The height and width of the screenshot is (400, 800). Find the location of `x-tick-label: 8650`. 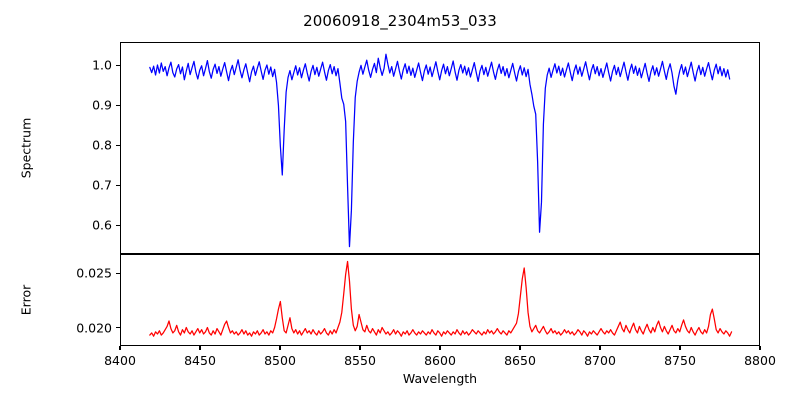

x-tick-label: 8650 is located at coordinates (520, 360).